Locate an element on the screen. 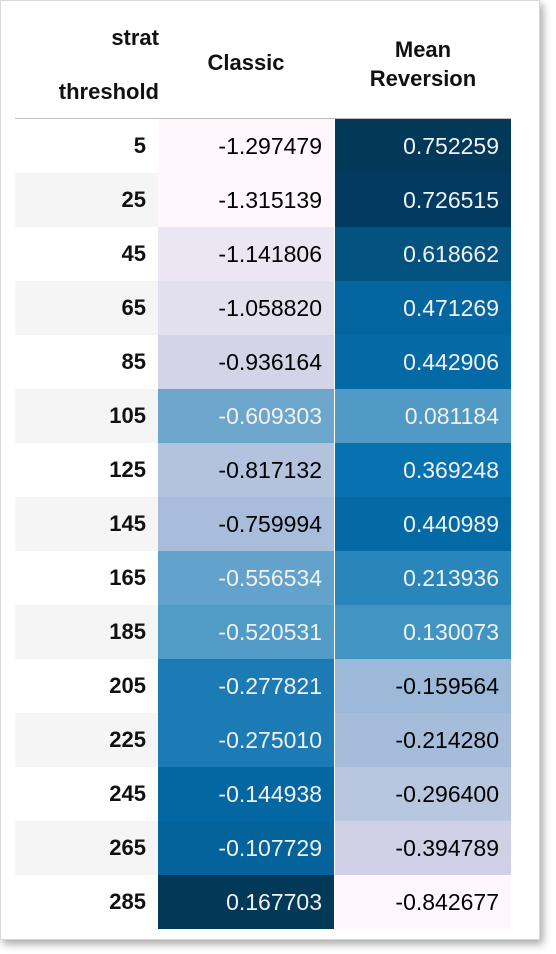 The image size is (556, 954). columns-name-label: strat is located at coordinates (135, 37).